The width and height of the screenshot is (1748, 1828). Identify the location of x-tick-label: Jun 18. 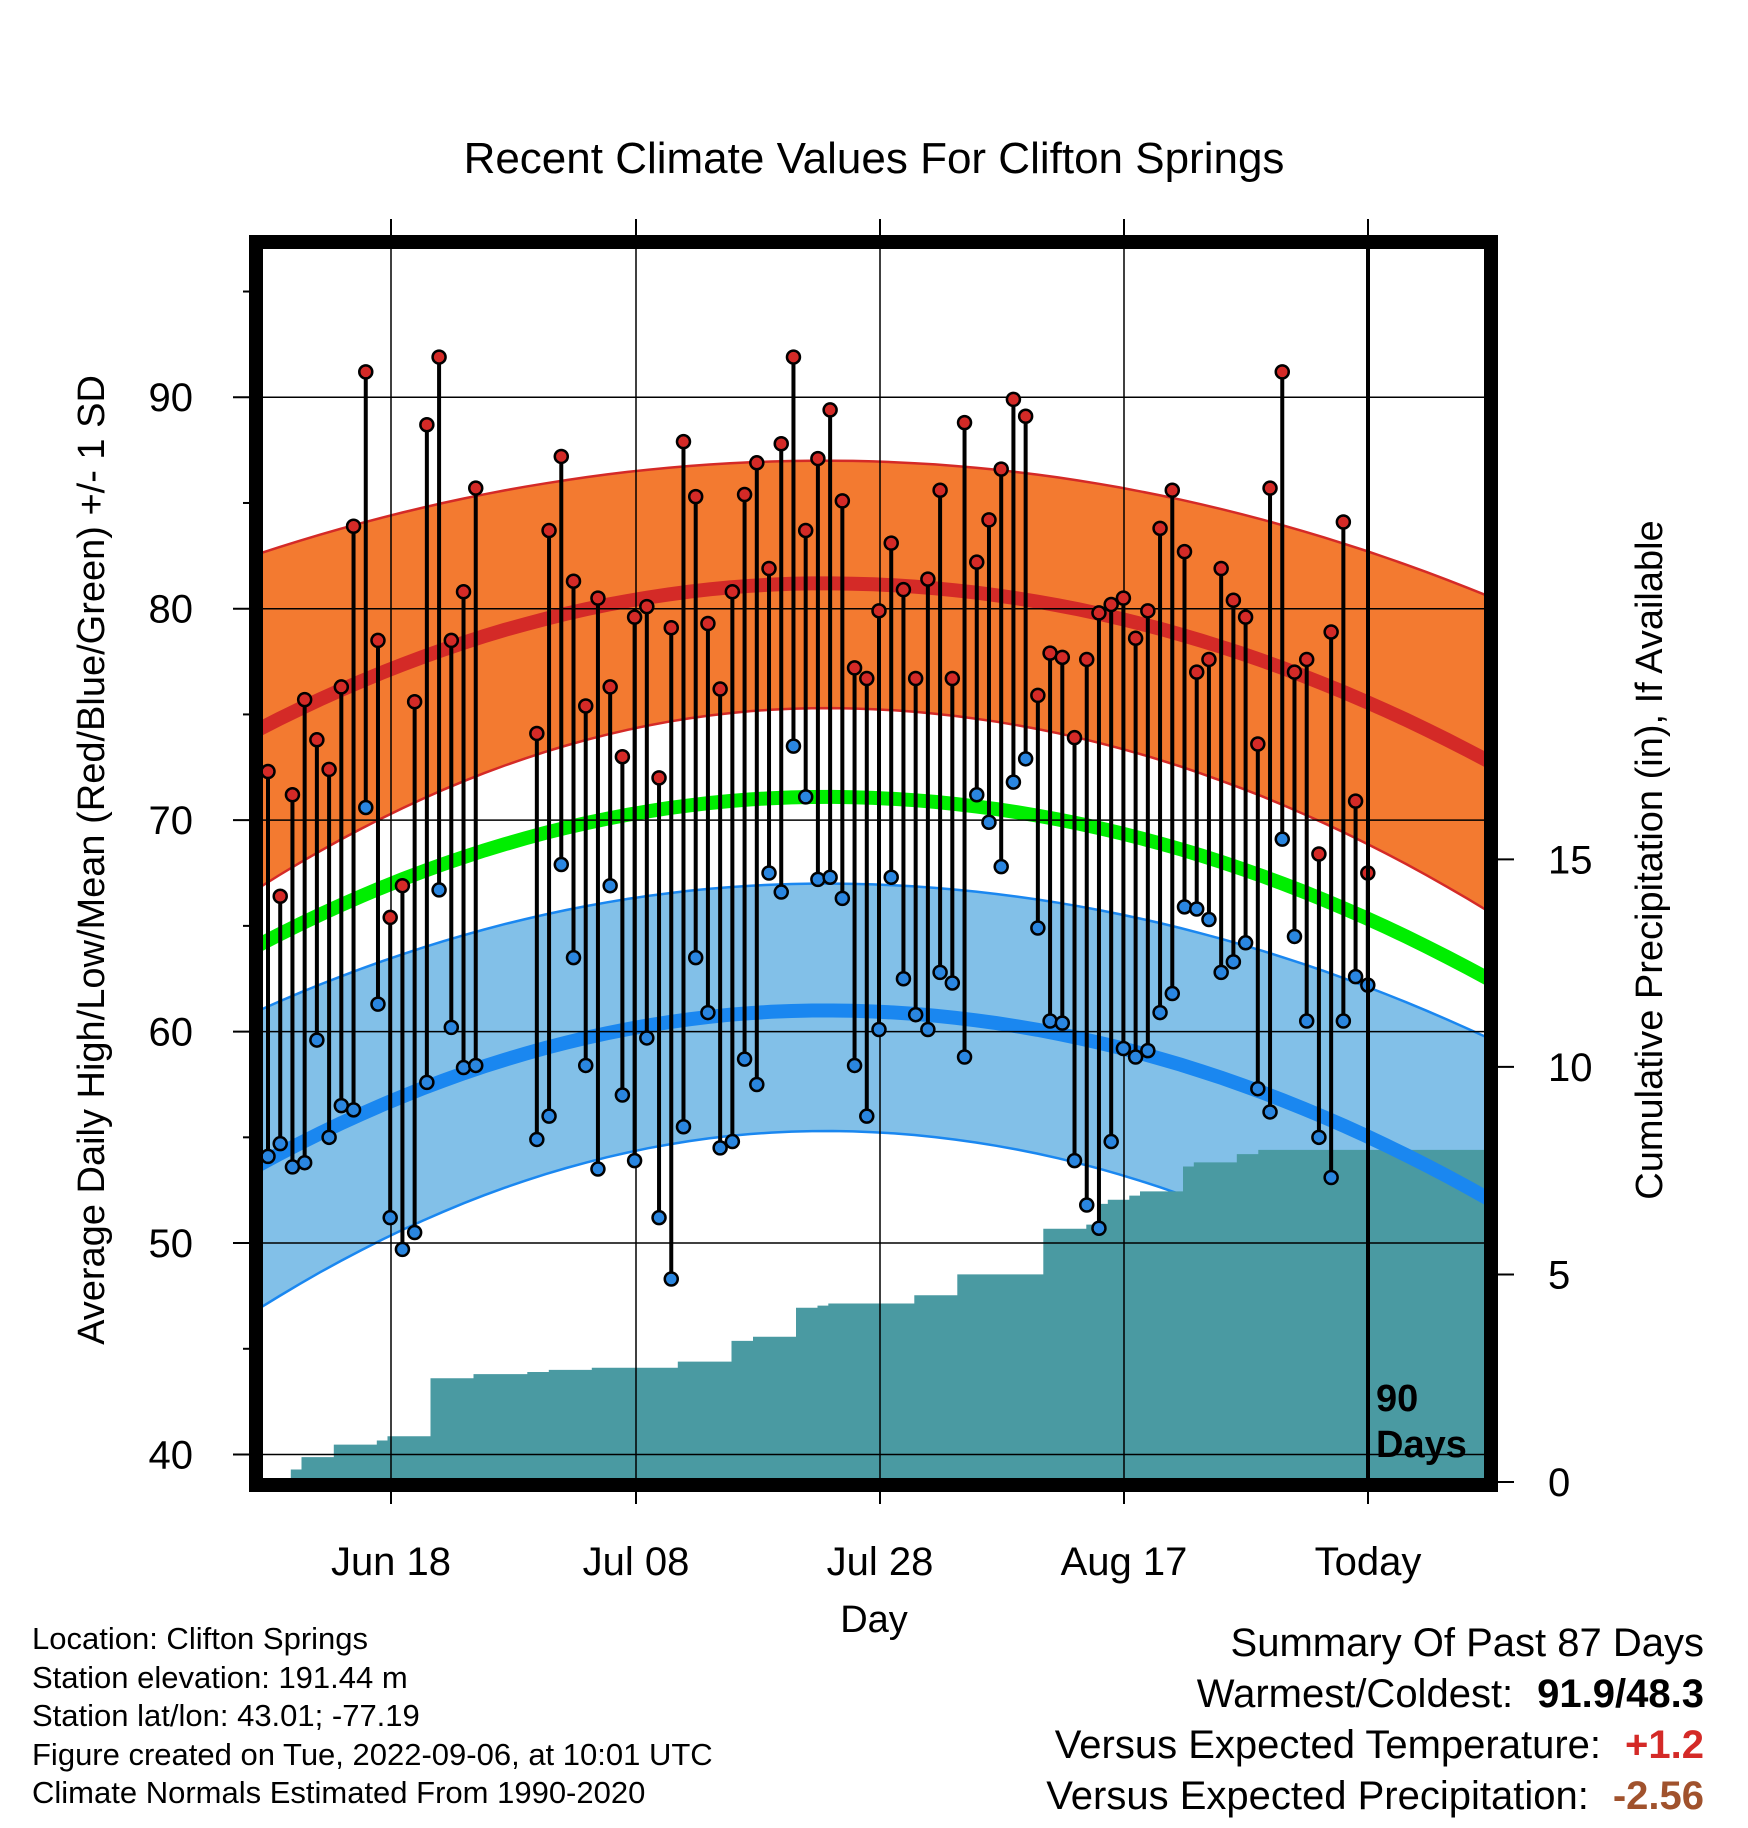
(391, 1562).